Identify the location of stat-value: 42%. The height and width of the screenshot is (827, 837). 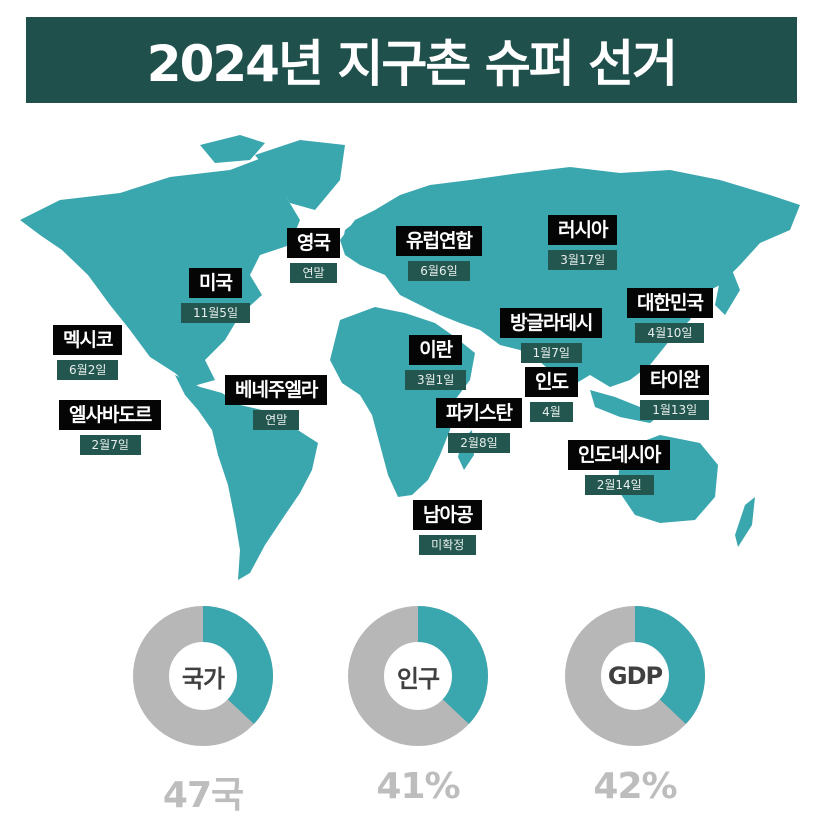
(635, 786).